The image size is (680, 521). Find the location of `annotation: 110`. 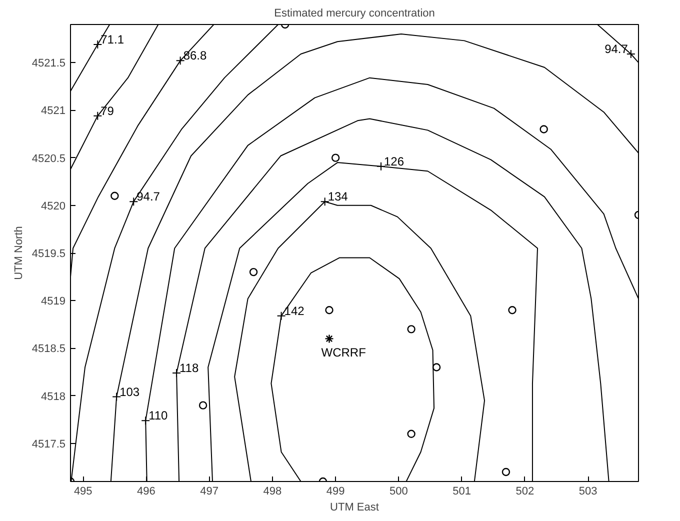

annotation: 110 is located at coordinates (158, 415).